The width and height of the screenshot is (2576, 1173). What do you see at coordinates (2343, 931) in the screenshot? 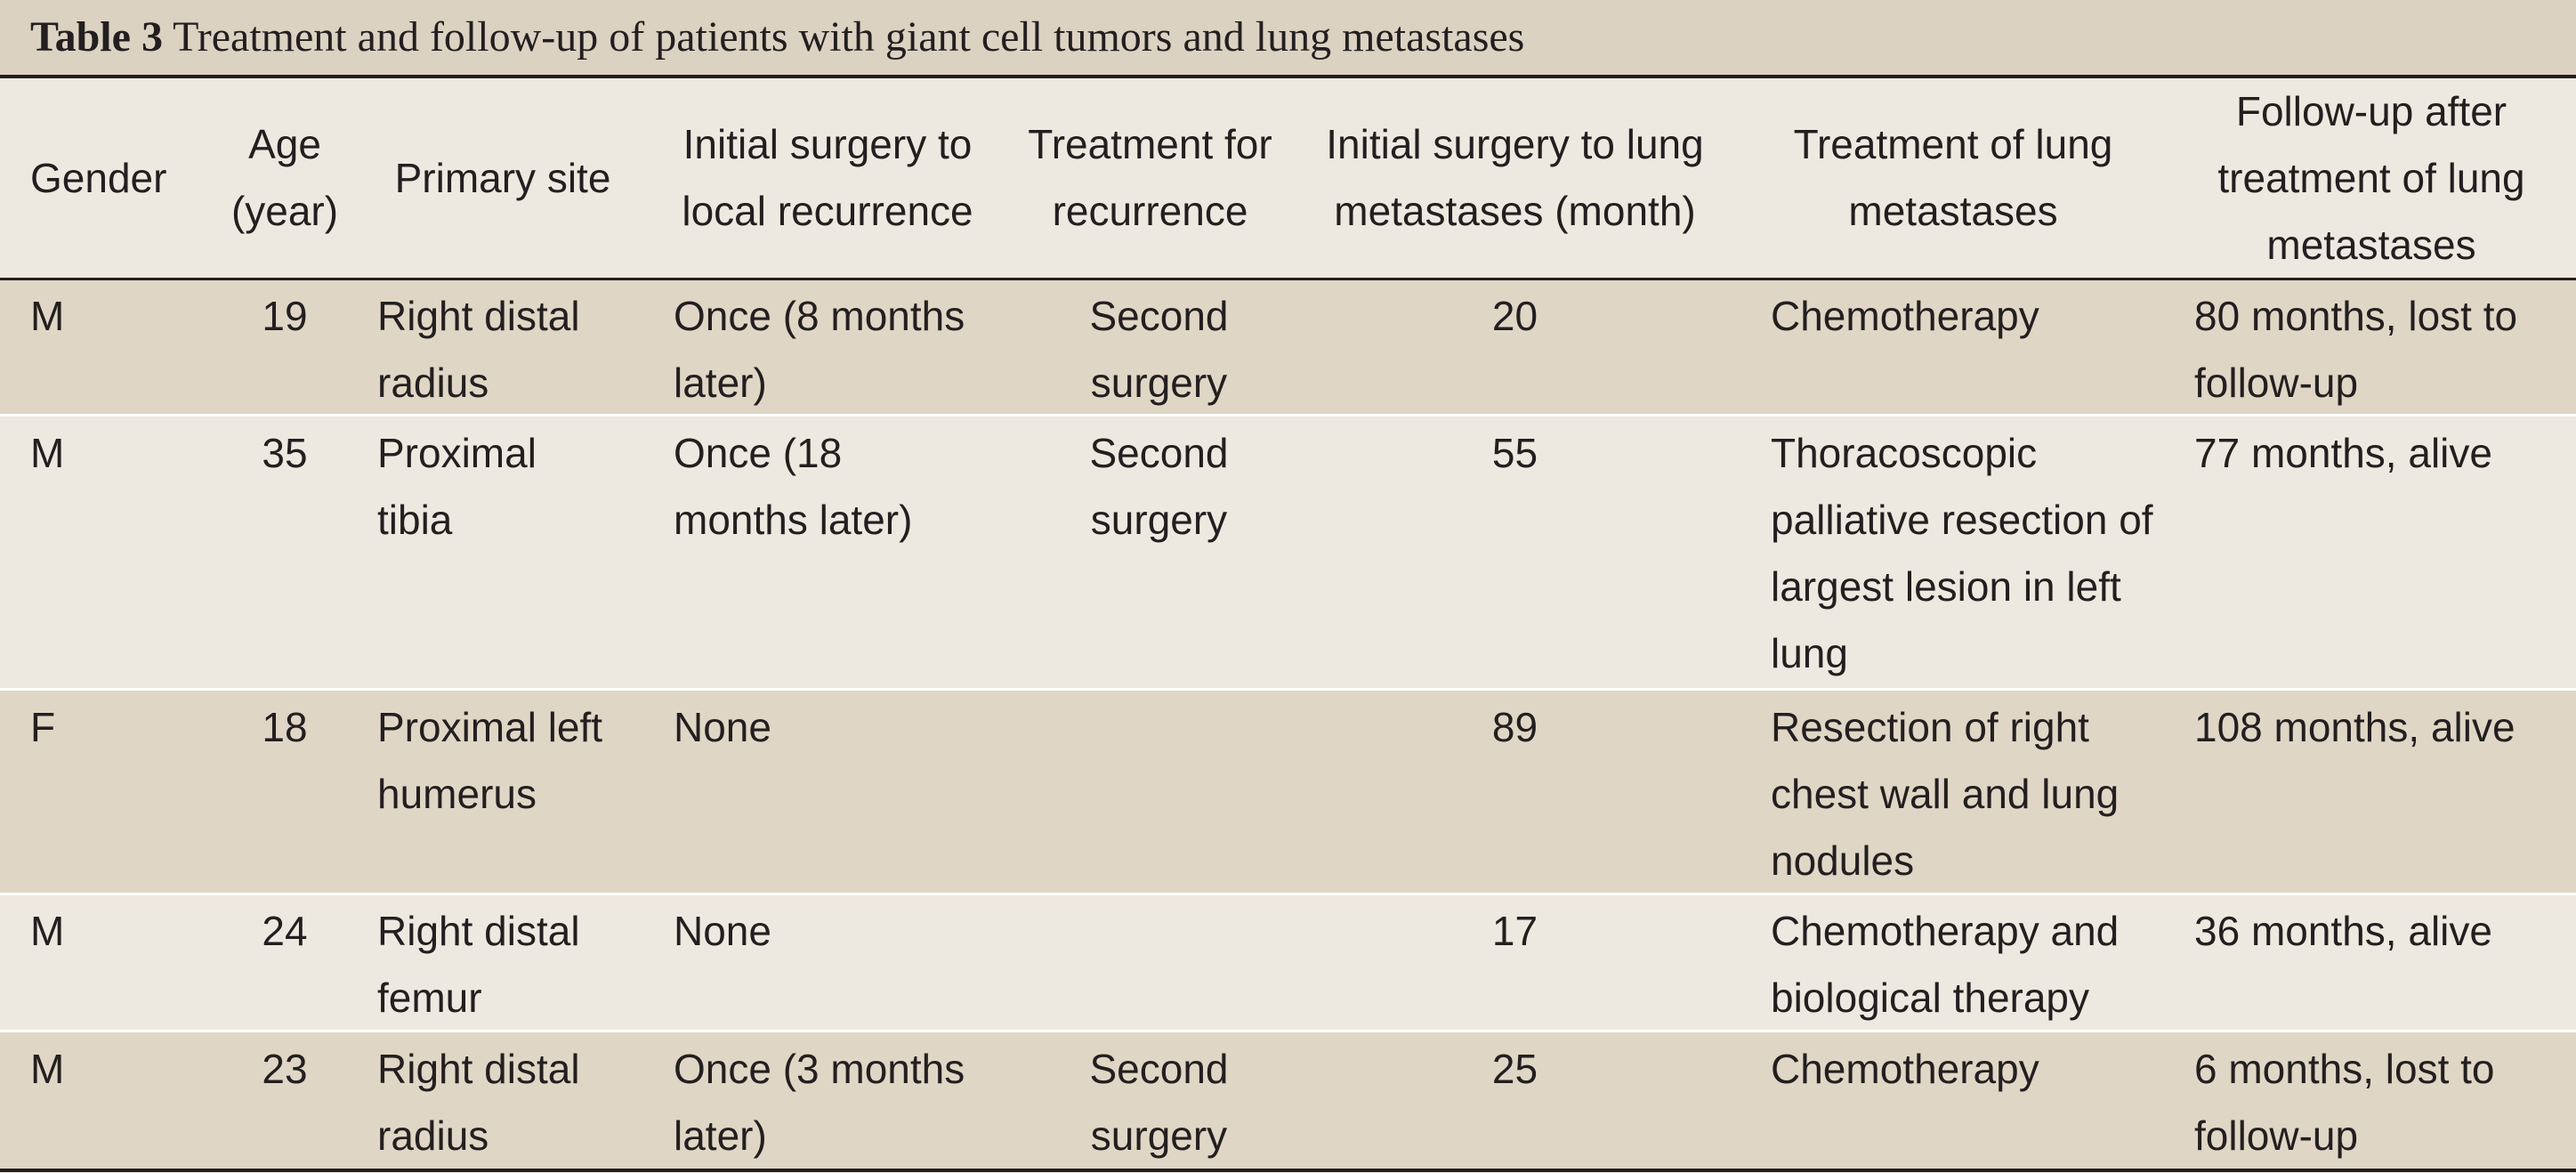
I see `cell-followup: 36 months, alive` at bounding box center [2343, 931].